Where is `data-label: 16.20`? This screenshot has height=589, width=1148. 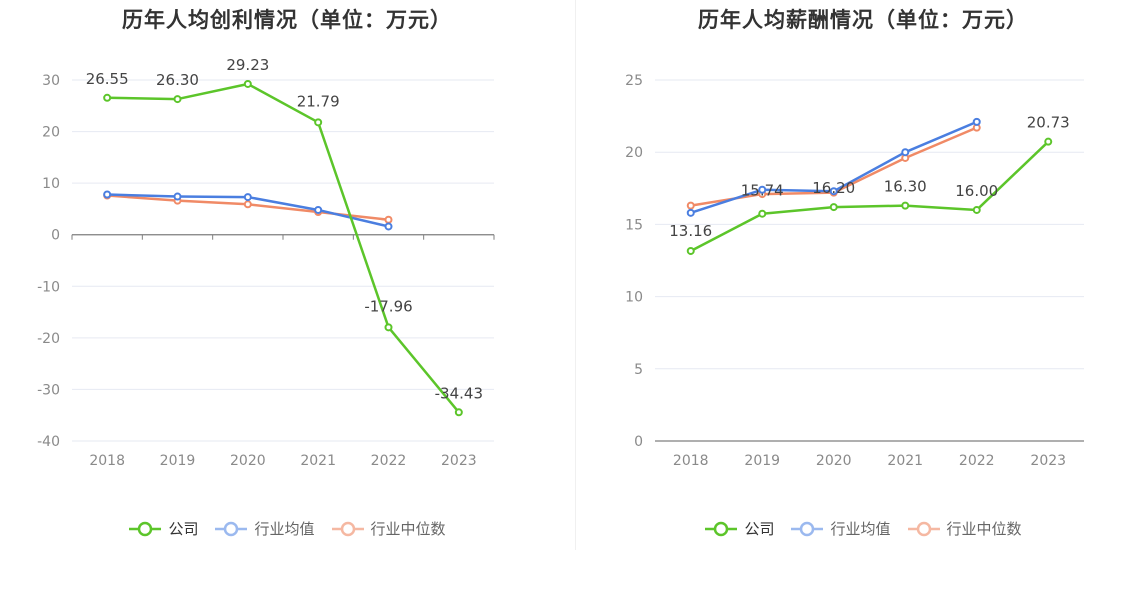 data-label: 16.20 is located at coordinates (833, 188).